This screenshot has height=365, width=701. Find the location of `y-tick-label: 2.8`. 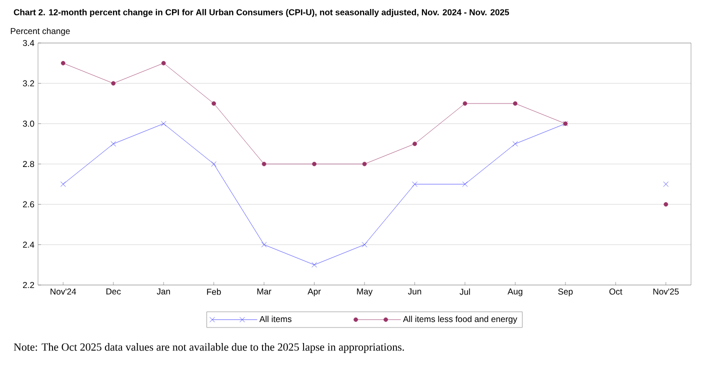

y-tick-label: 2.8 is located at coordinates (28, 164).